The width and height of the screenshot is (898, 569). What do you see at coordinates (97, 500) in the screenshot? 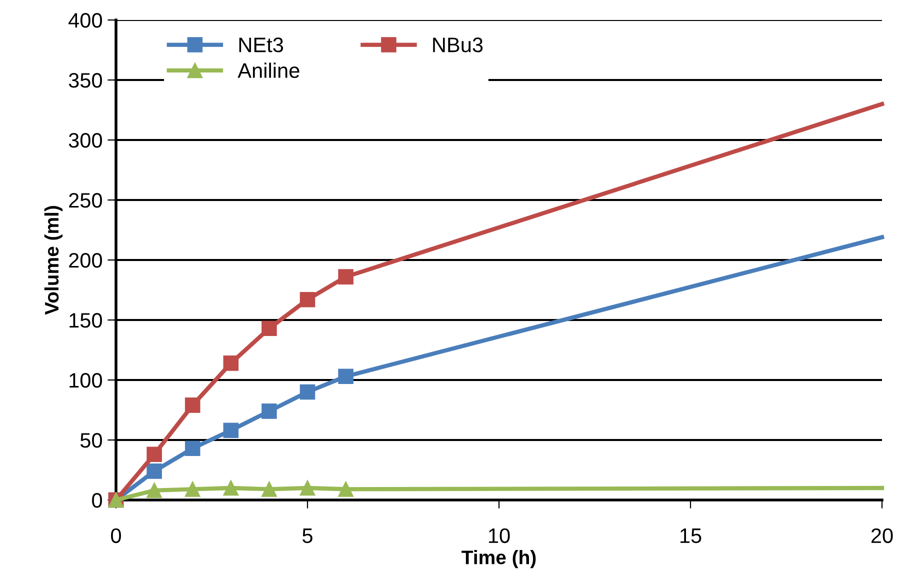
I see `y-tick-label: 0` at bounding box center [97, 500].